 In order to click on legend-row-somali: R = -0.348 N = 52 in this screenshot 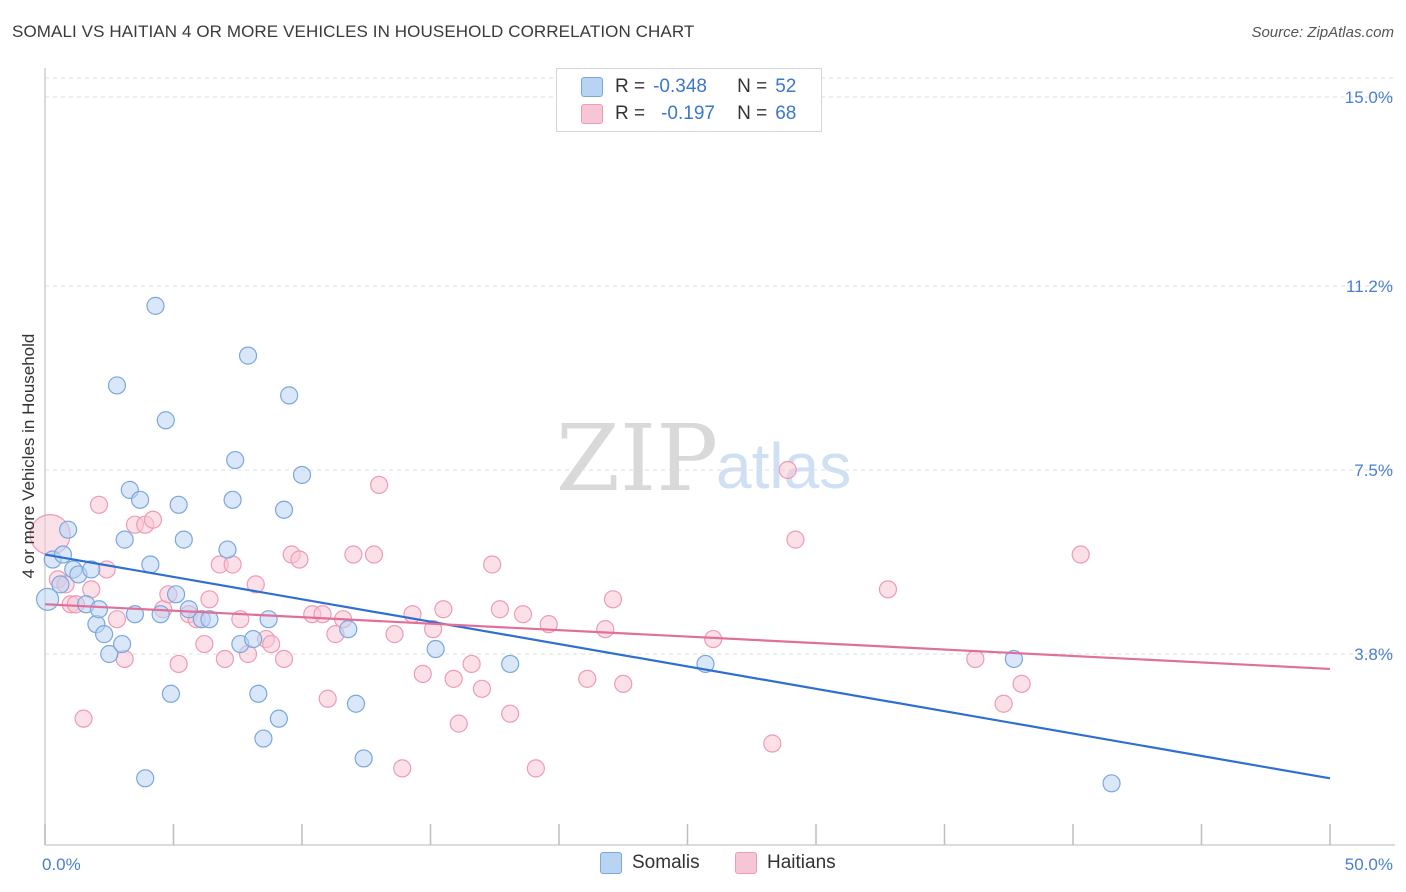, I will do `click(688, 87)`.